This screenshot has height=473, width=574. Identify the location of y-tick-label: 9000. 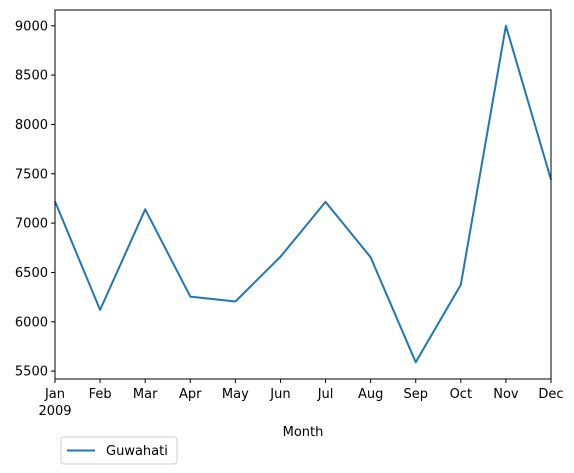
(31, 26).